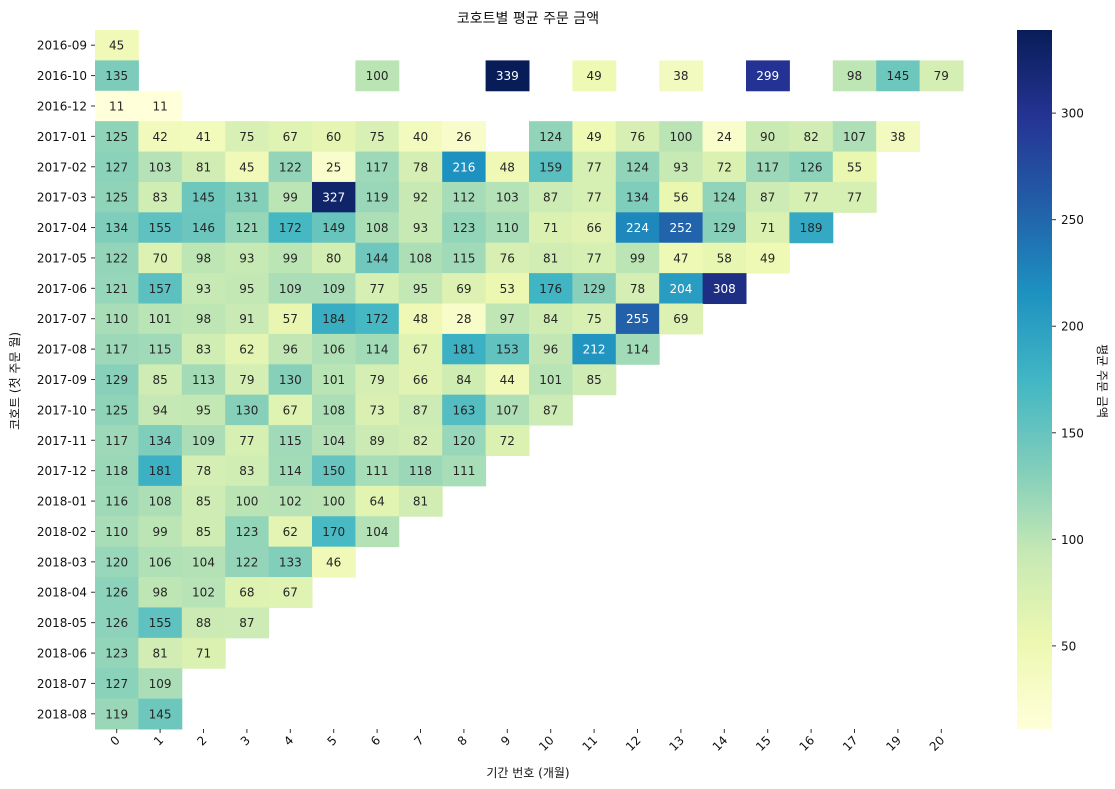 Image resolution: width=1115 pixels, height=789 pixels. I want to click on cell-value-label: 95, so click(203, 410).